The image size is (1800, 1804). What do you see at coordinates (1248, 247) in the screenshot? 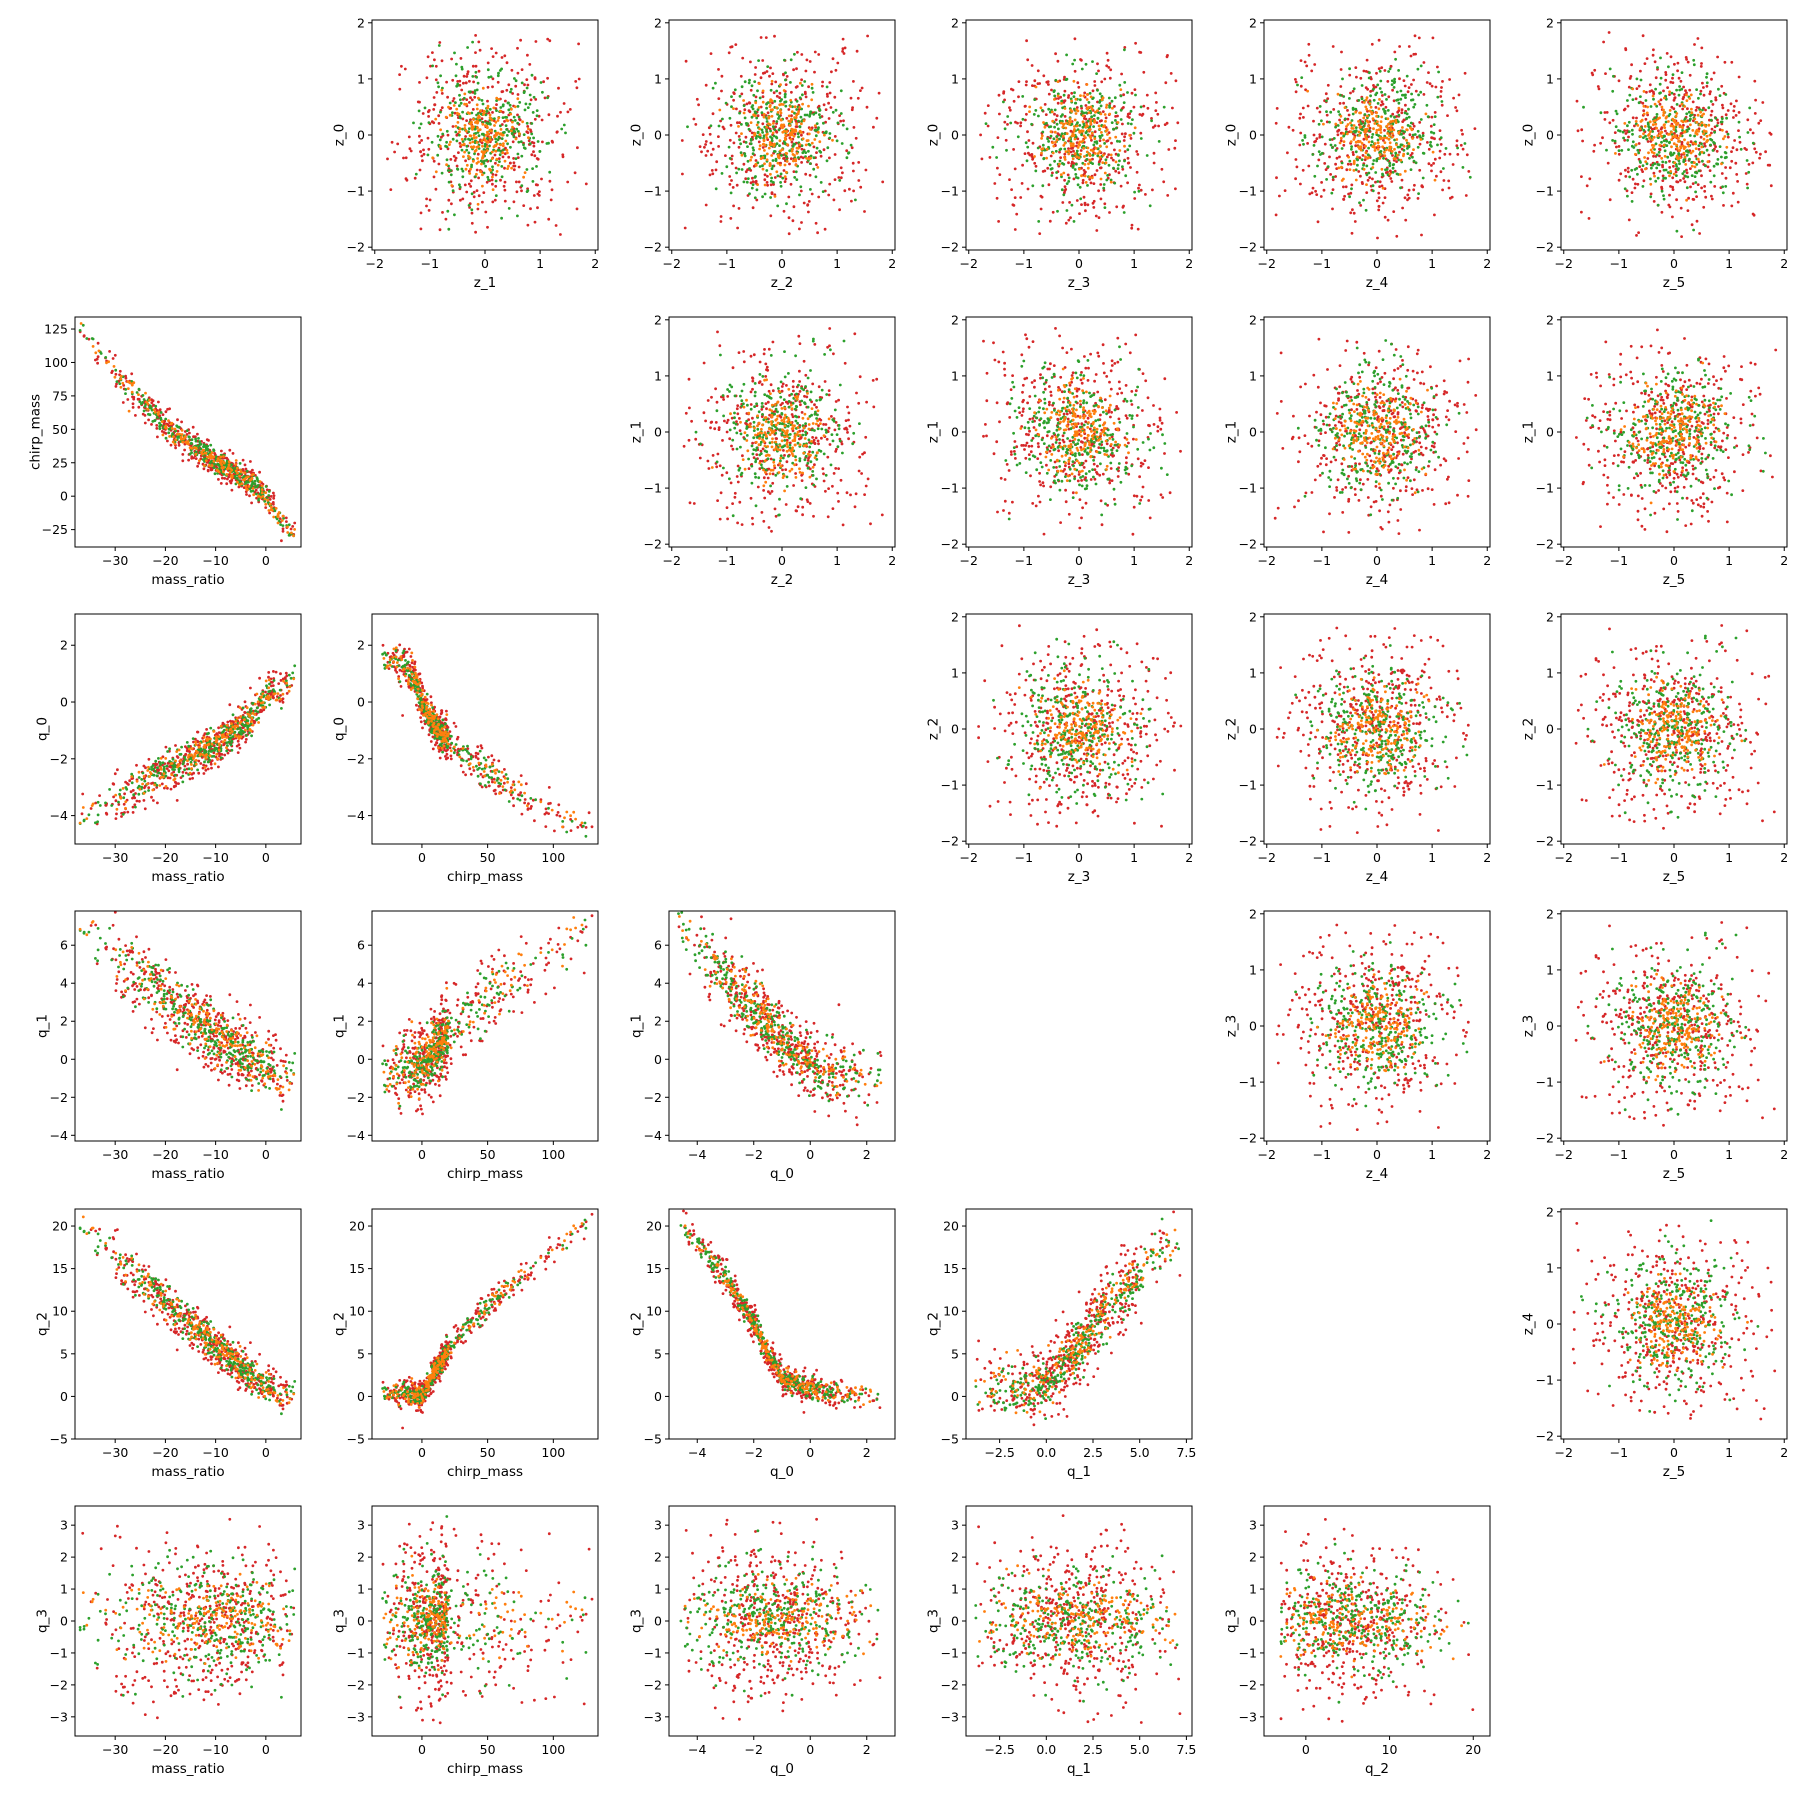
I see `y-tick-label: −2` at bounding box center [1248, 247].